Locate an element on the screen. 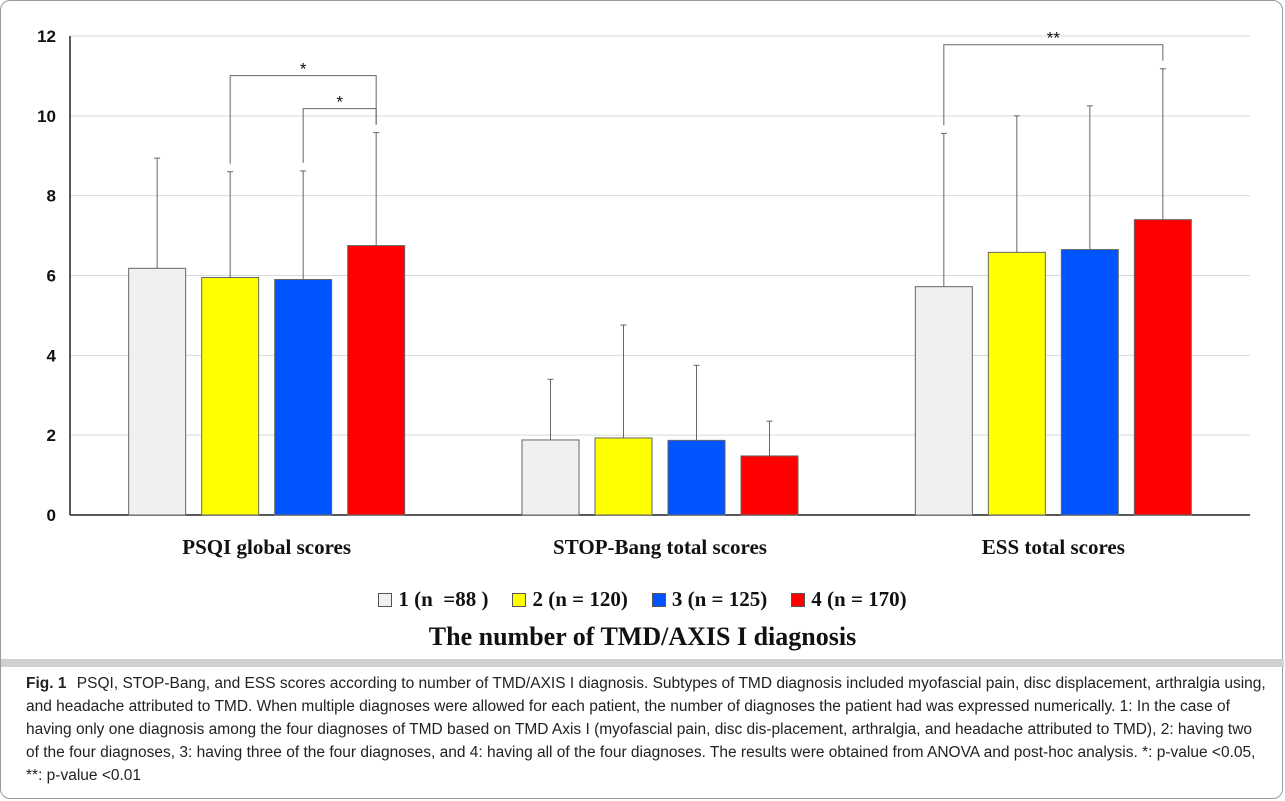 The image size is (1285, 801). caption-divider is located at coordinates (642, 663).